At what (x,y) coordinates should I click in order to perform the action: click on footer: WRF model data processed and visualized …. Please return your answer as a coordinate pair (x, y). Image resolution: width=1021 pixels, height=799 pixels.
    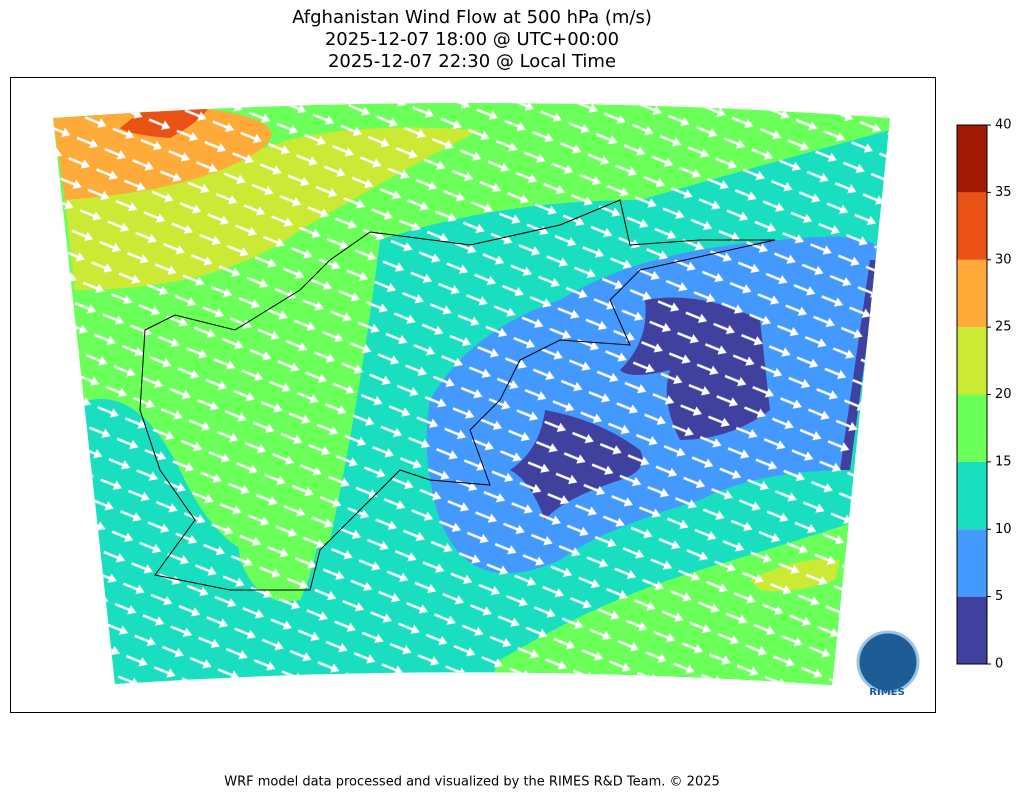
    Looking at the image, I should click on (472, 782).